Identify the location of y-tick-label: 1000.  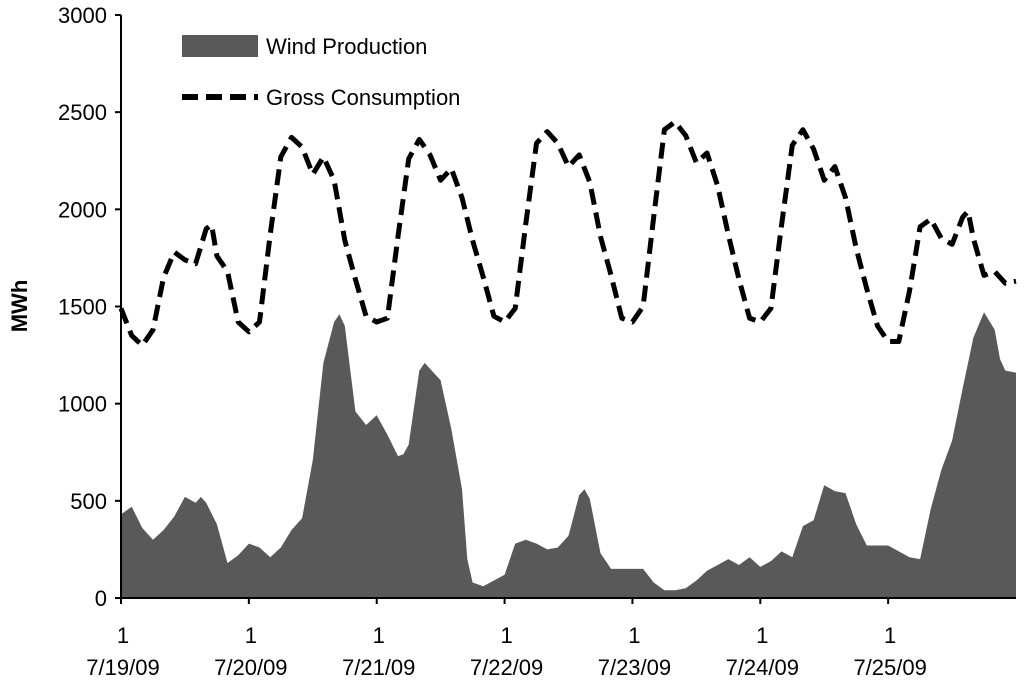
(82, 404).